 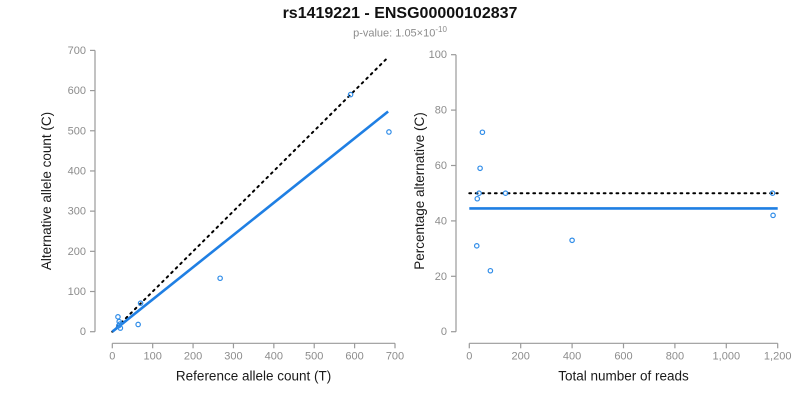 What do you see at coordinates (314, 356) in the screenshot?
I see `x-tick-label: 500` at bounding box center [314, 356].